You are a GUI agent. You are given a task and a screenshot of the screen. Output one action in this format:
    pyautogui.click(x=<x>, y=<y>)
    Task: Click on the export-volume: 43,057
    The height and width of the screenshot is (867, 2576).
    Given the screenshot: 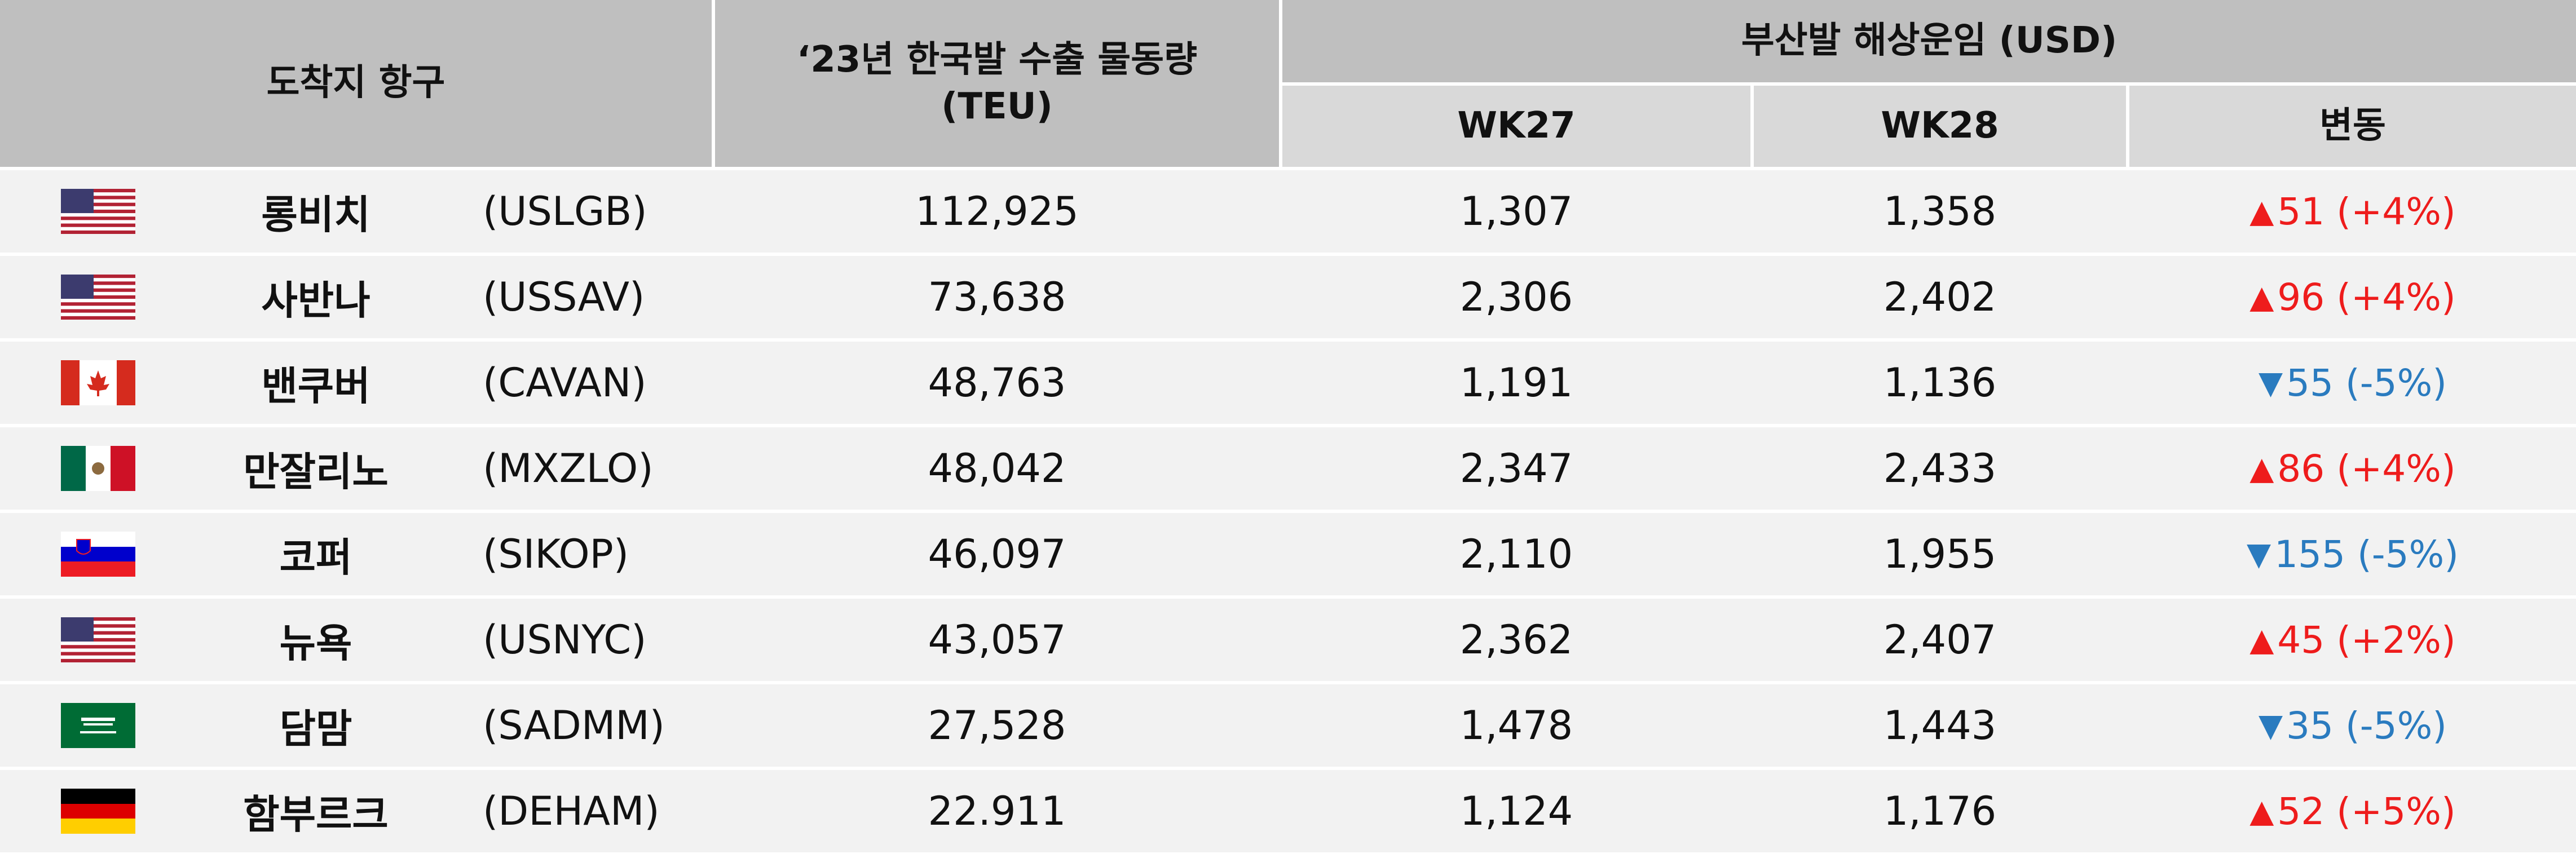 What is the action you would take?
    pyautogui.click(x=997, y=640)
    